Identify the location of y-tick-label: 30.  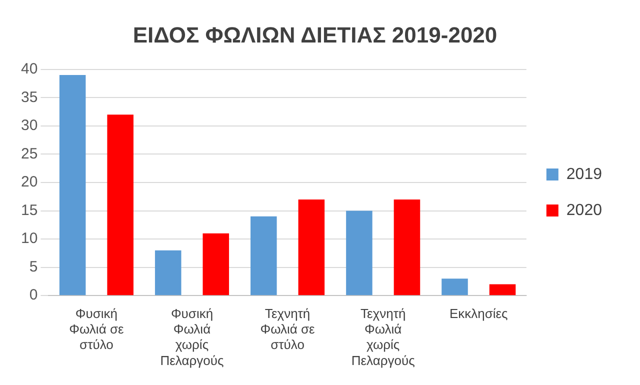
(29, 125).